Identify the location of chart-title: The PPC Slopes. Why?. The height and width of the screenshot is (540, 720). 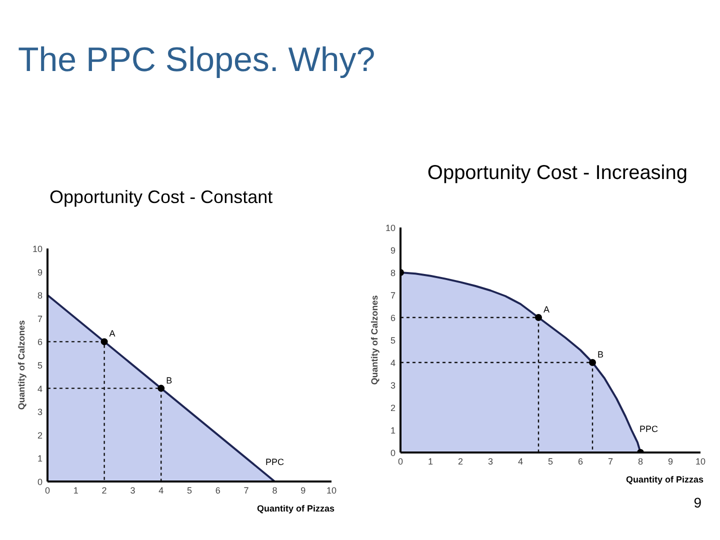
(197, 60).